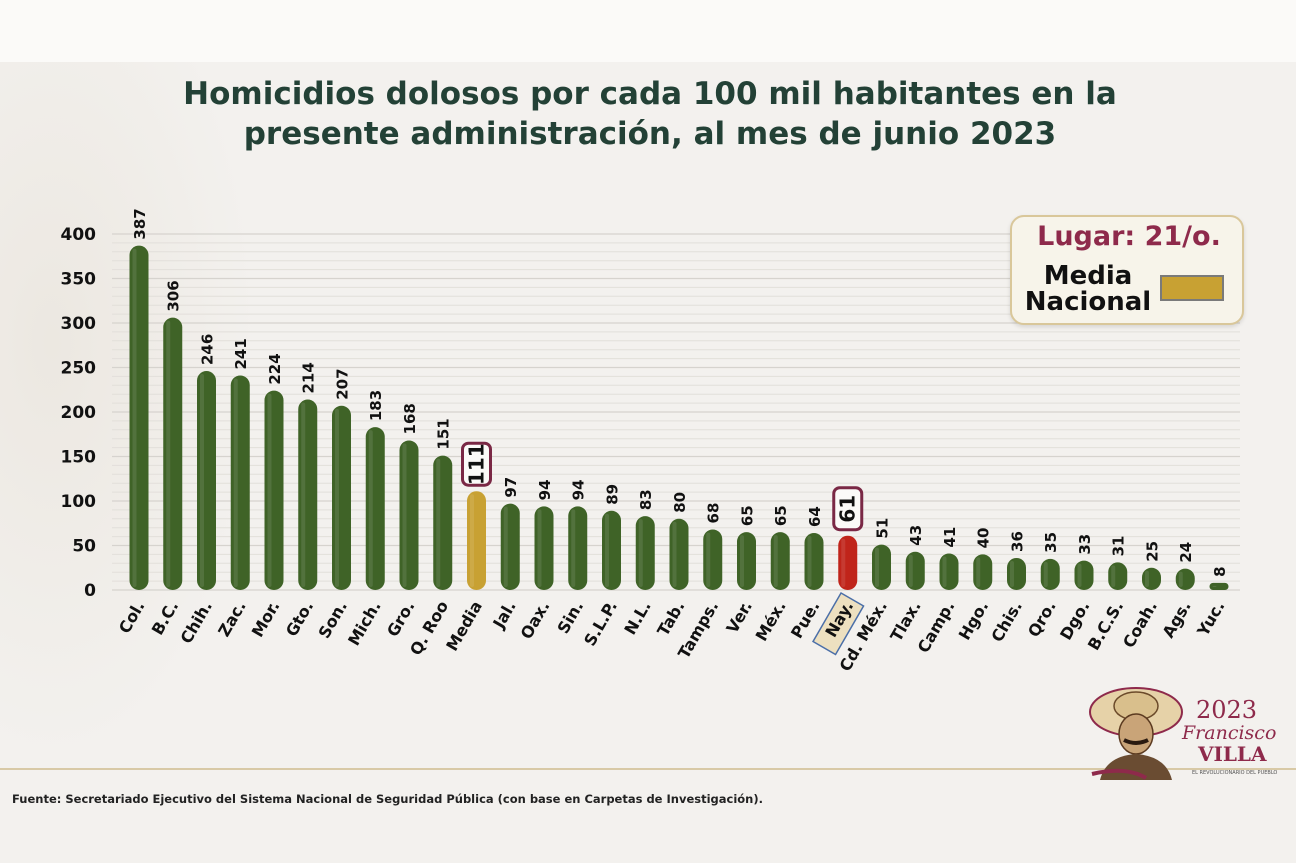 This screenshot has height=863, width=1296. What do you see at coordinates (1129, 236) in the screenshot?
I see `legend-rank: Lugar: 21/o.` at bounding box center [1129, 236].